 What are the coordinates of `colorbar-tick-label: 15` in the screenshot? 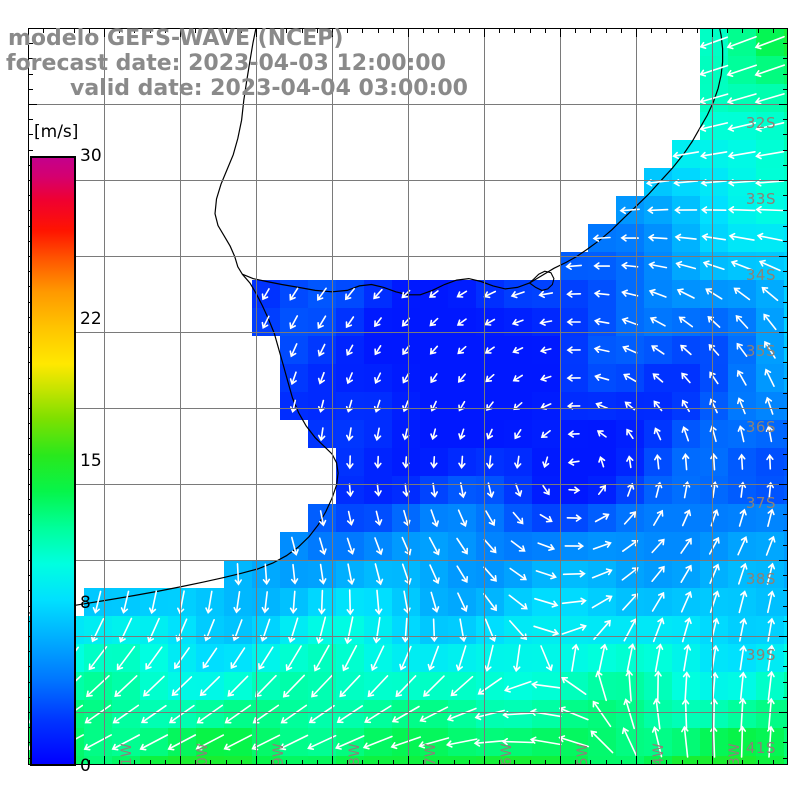 It's located at (91, 461).